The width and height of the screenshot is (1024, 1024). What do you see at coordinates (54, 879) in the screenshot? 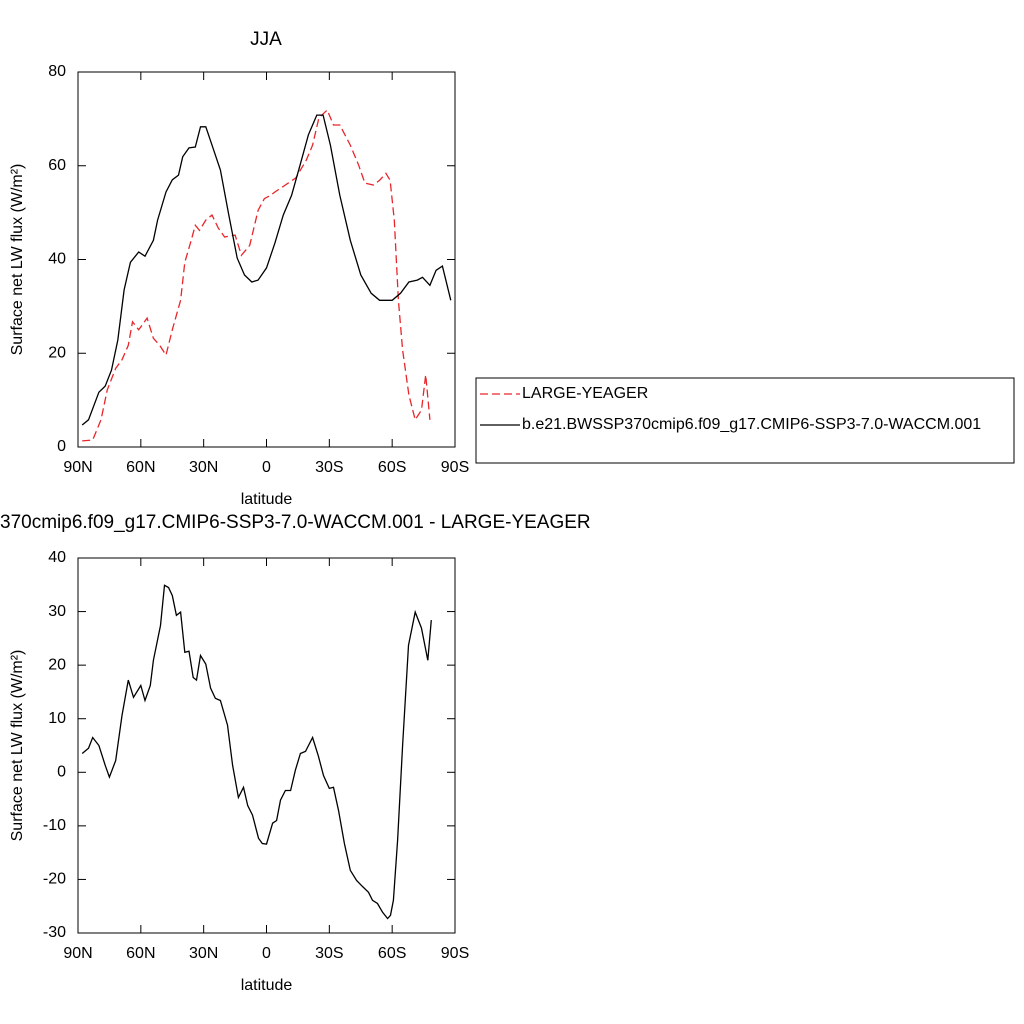
I see `y-tick-label: -20` at bounding box center [54, 879].